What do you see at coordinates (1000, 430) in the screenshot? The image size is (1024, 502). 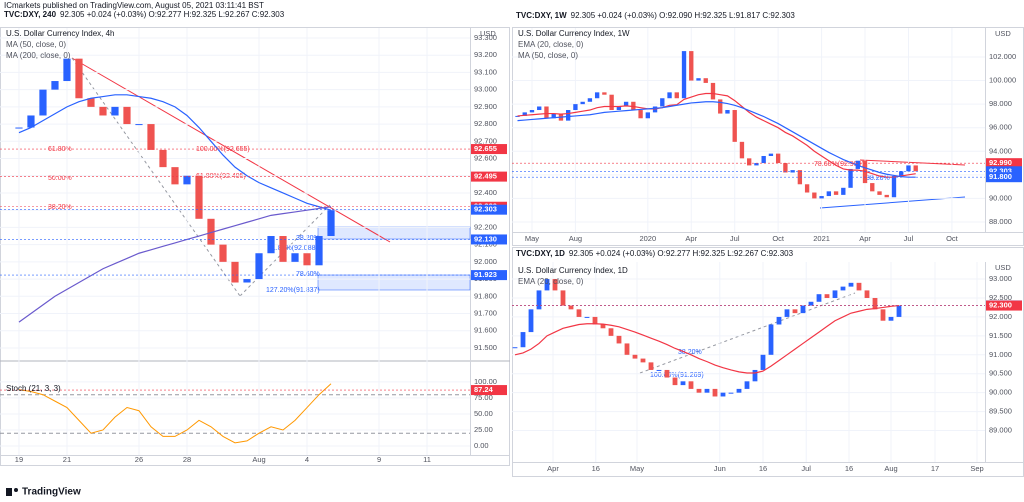 I see `y-tick-label: 89.000` at bounding box center [1000, 430].